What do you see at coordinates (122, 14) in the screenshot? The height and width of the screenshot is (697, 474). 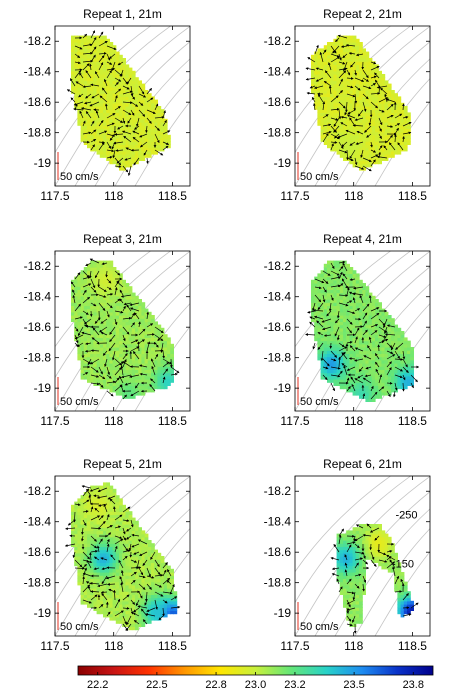 I see `panel-title: Repeat 1, 21m` at bounding box center [122, 14].